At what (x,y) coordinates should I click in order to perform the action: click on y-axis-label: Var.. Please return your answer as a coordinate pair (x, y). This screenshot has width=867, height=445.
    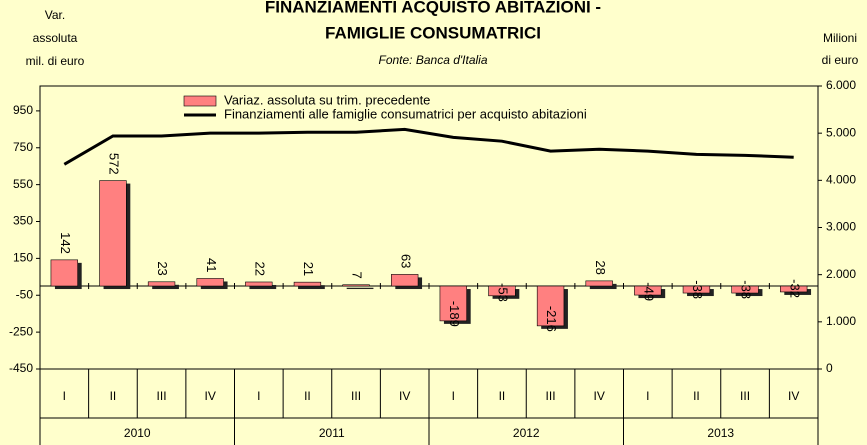
    Looking at the image, I should click on (55, 15).